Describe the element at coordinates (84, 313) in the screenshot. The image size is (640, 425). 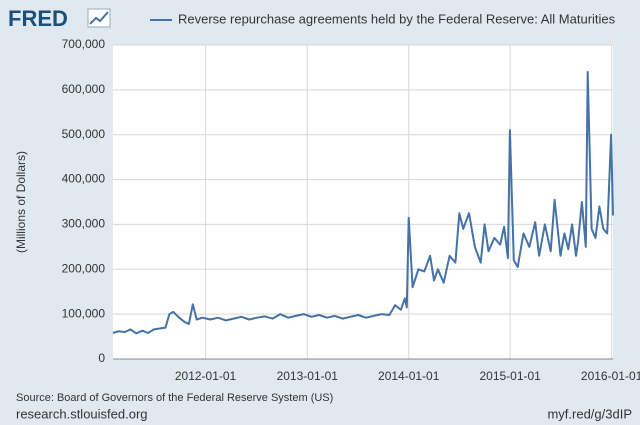
I see `y-tick-label: 100,000` at that location.